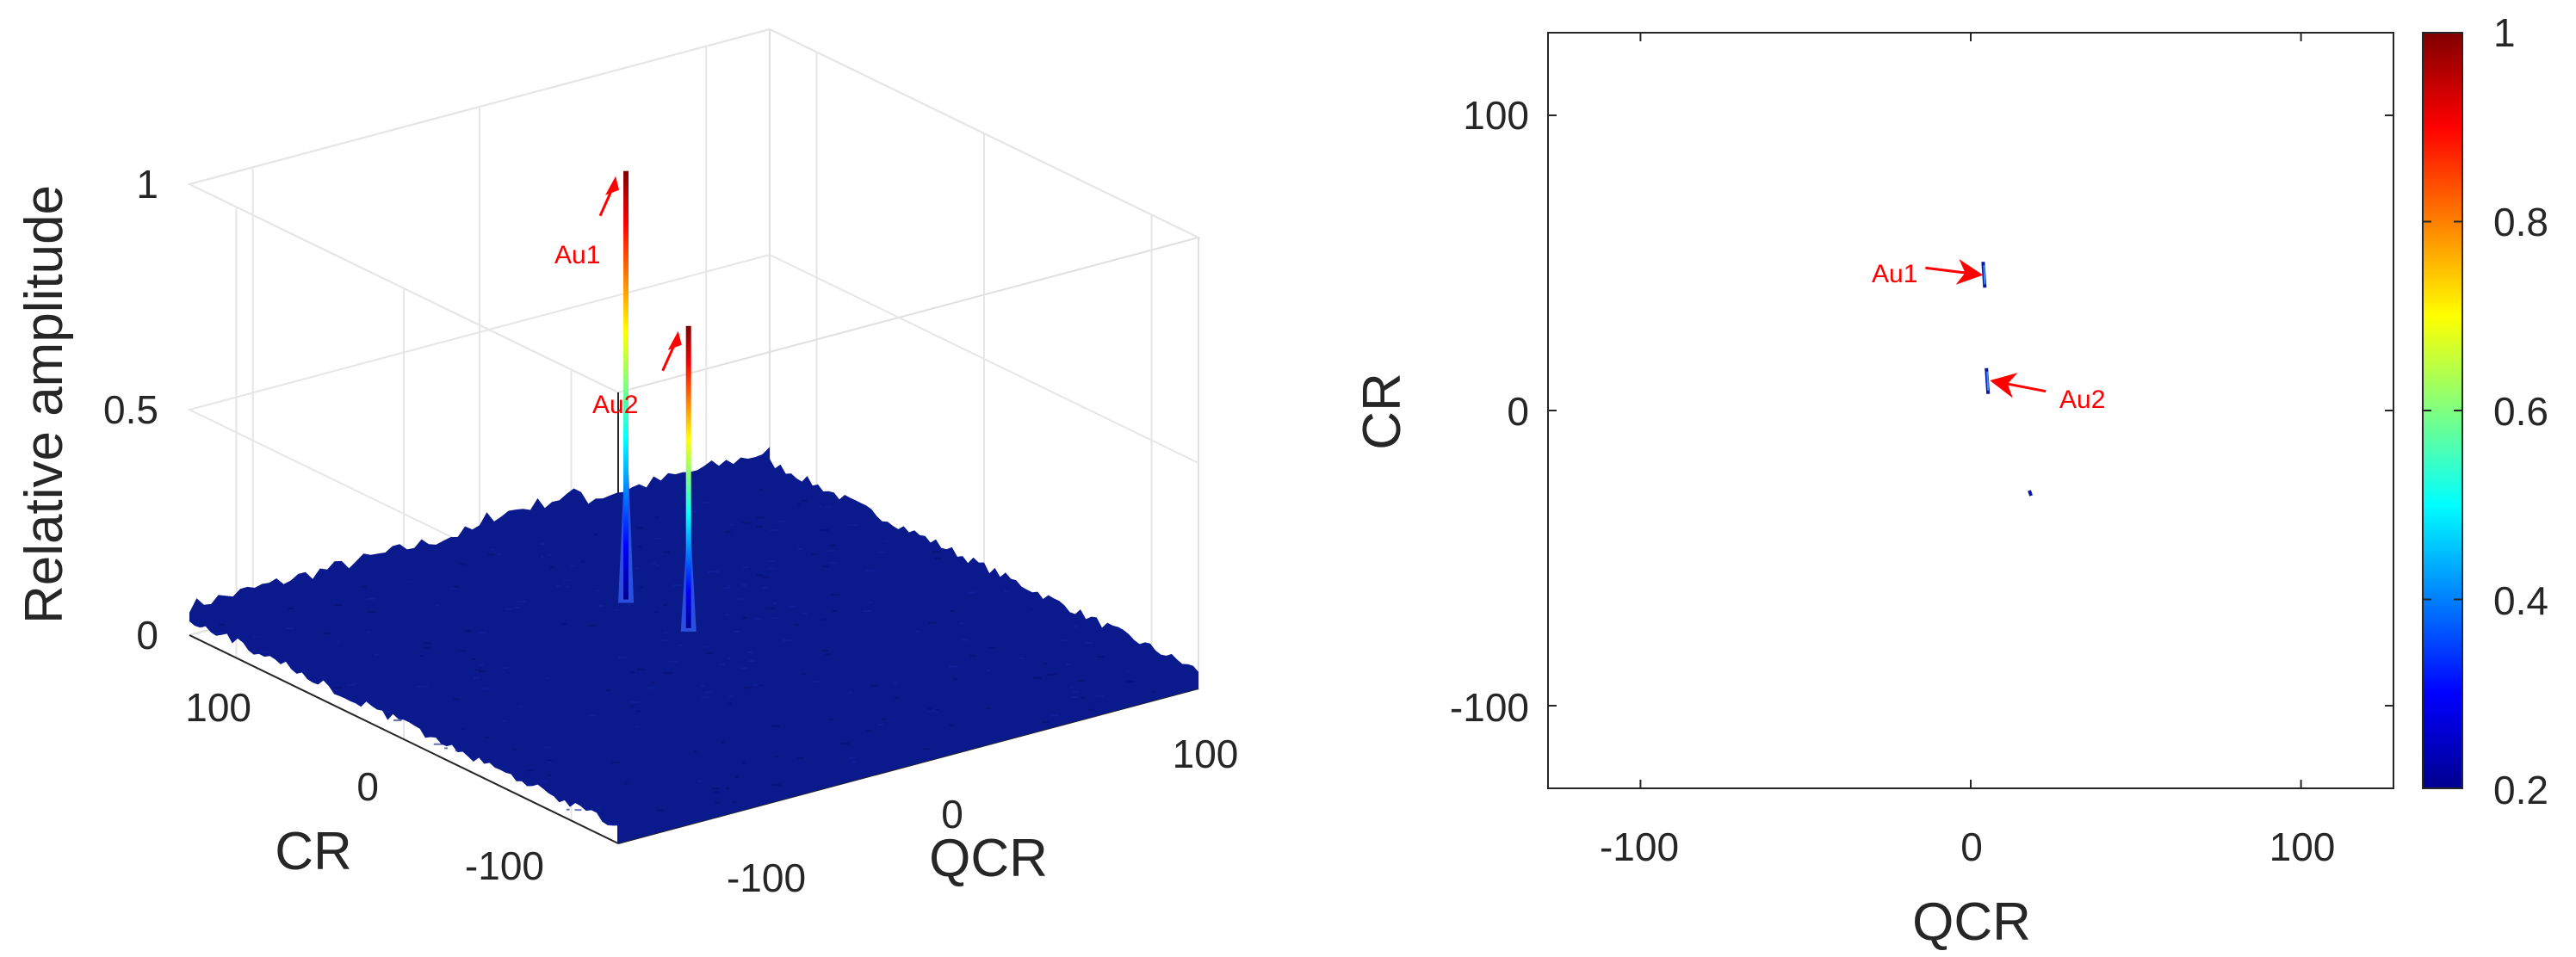 Image resolution: width=2576 pixels, height=957 pixels. Describe the element at coordinates (313, 851) in the screenshot. I see `y-axis-title: CR` at that location.